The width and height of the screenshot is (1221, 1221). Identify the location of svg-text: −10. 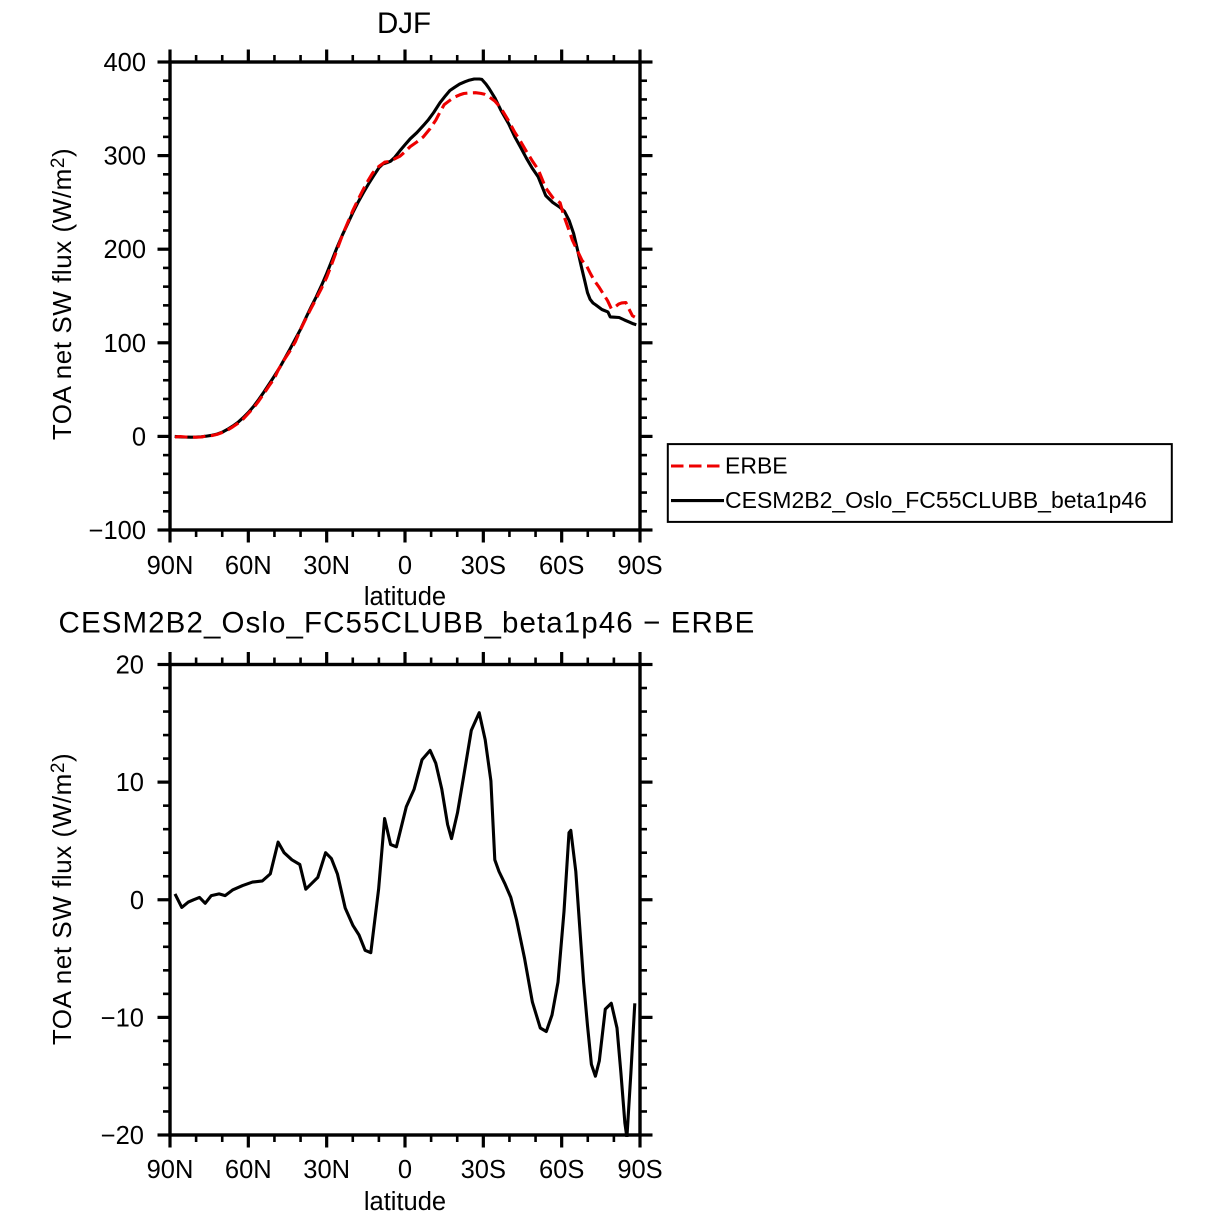
(122, 1018).